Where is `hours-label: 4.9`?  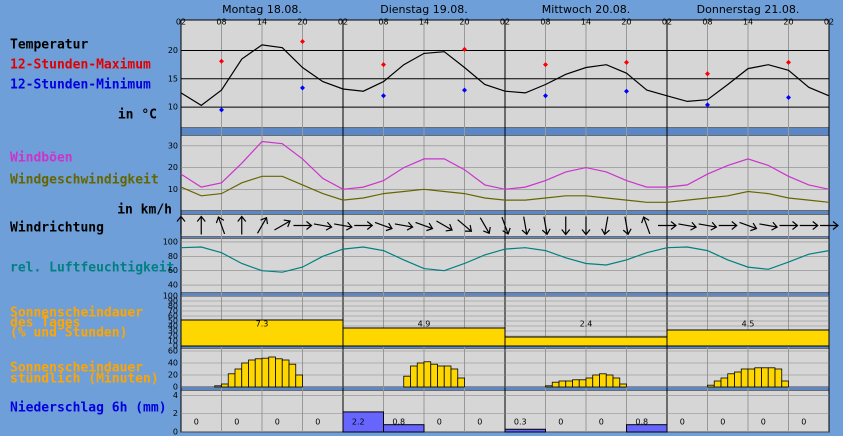 hours-label: 4.9 is located at coordinates (424, 324).